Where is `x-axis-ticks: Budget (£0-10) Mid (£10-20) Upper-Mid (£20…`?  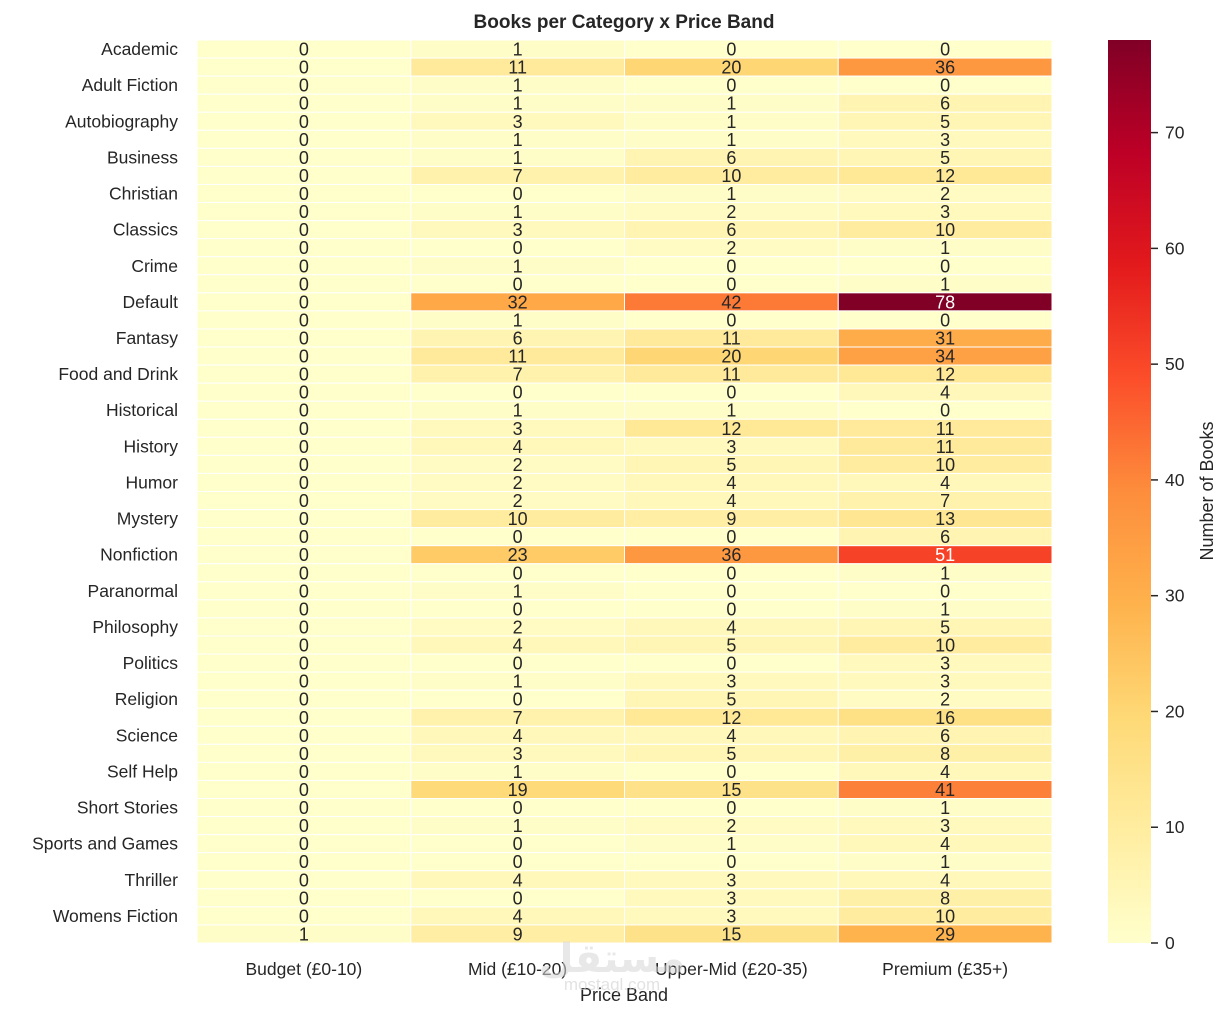 x-axis-ticks: Budget (£0-10) Mid (£10-20) Upper-Mid (£20… is located at coordinates (627, 969).